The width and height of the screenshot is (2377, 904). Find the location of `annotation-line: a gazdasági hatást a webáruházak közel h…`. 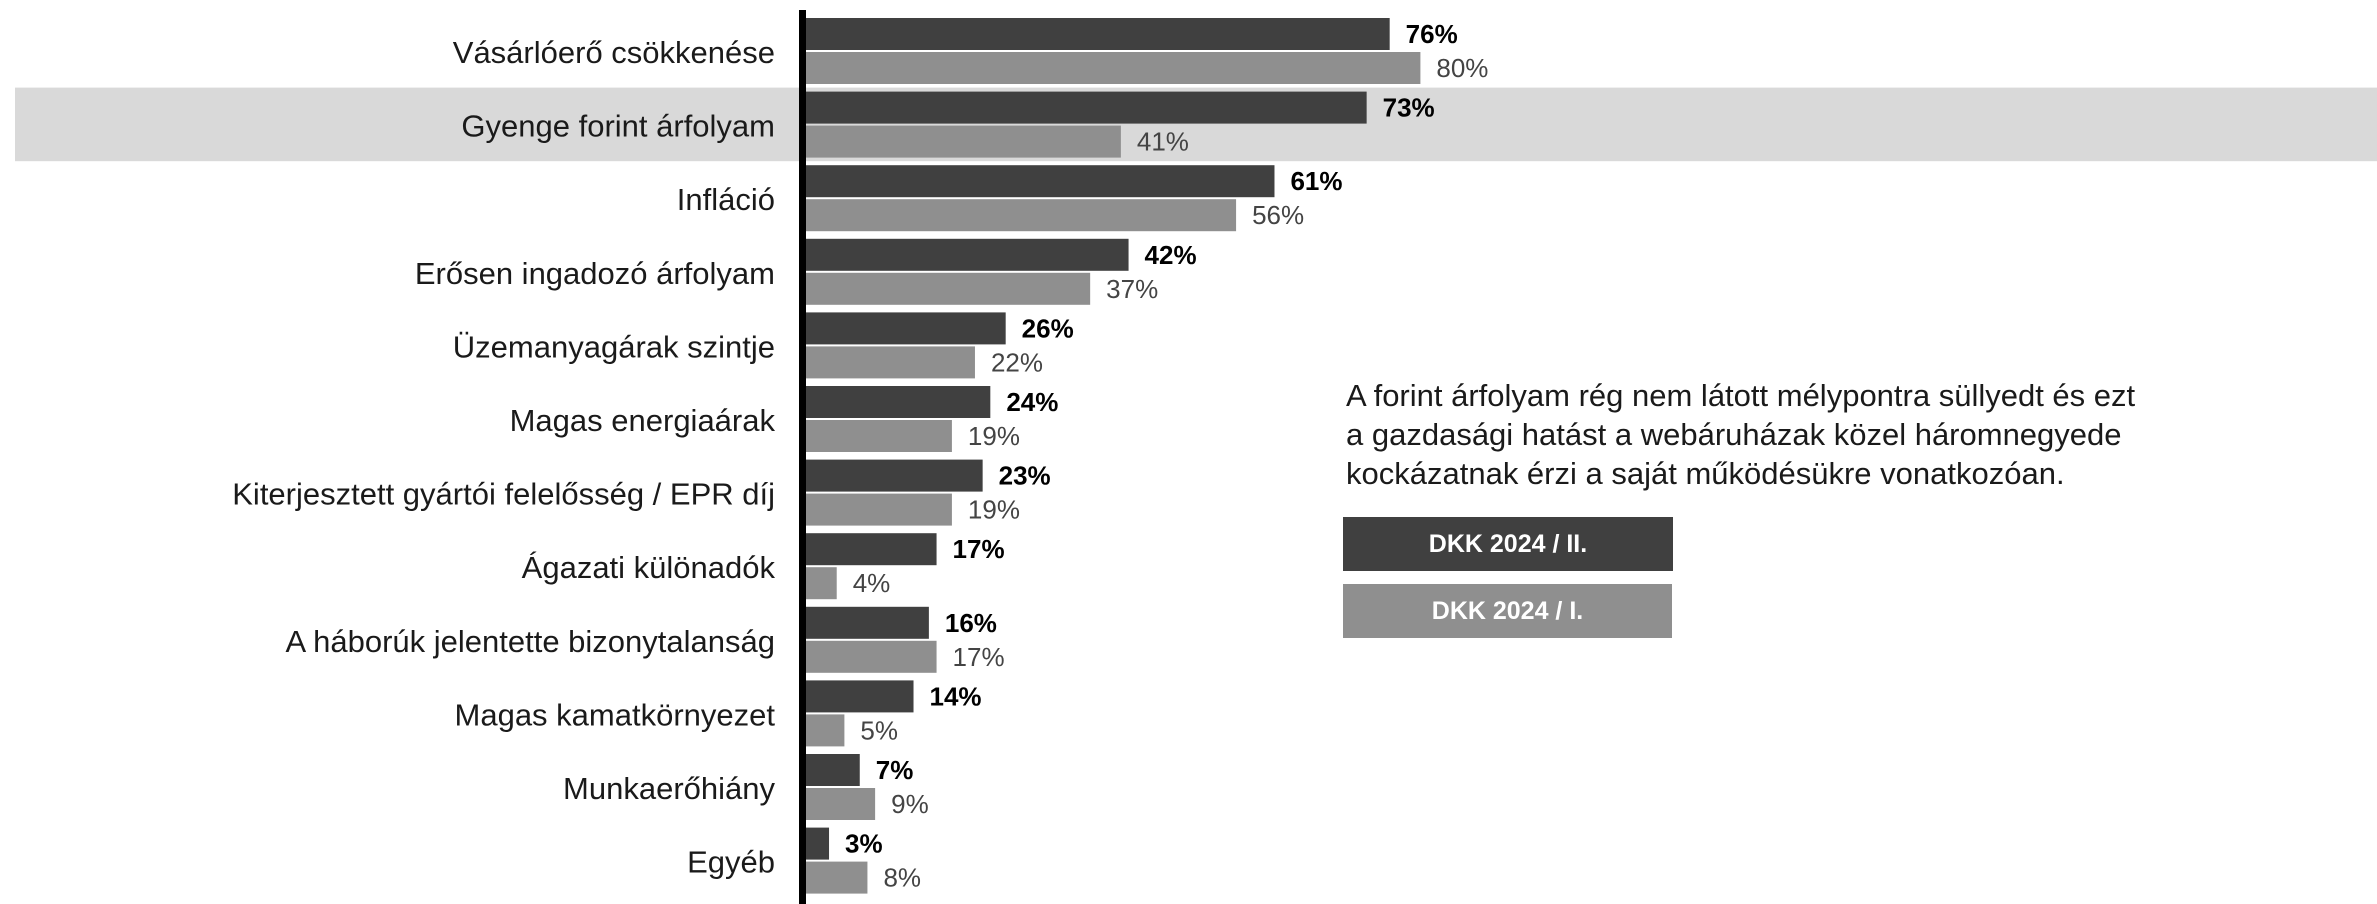

annotation-line: a gazdasági hatást a webáruházak közel h… is located at coordinates (1734, 434).